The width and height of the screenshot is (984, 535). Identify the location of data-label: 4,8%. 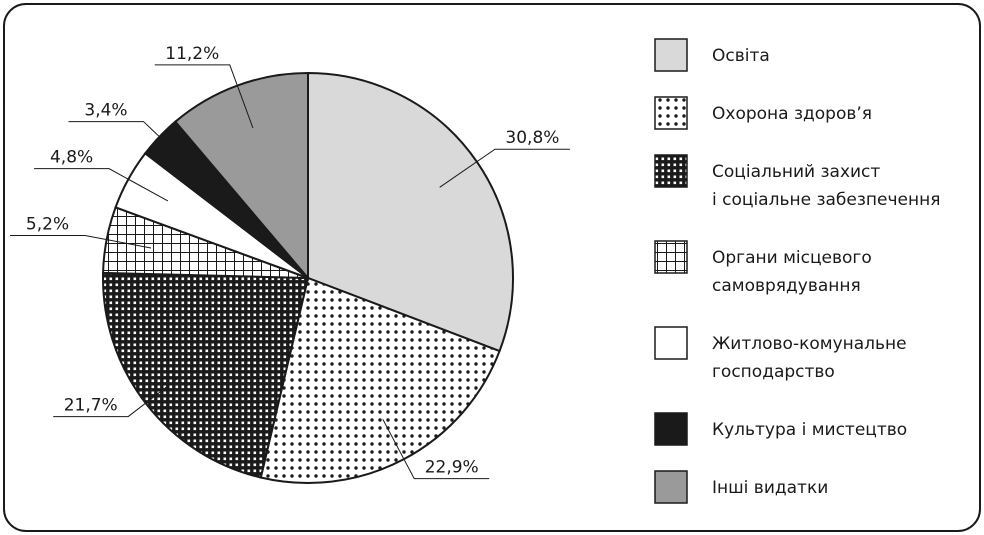
(71, 158).